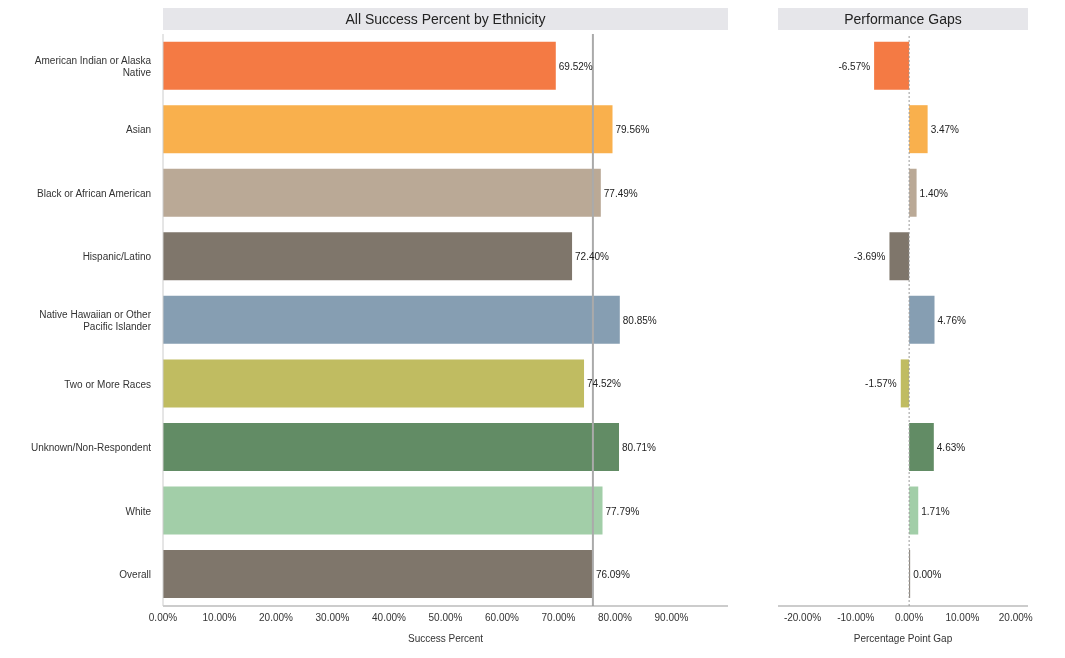  I want to click on x-tick-label: 70.00%, so click(558, 618).